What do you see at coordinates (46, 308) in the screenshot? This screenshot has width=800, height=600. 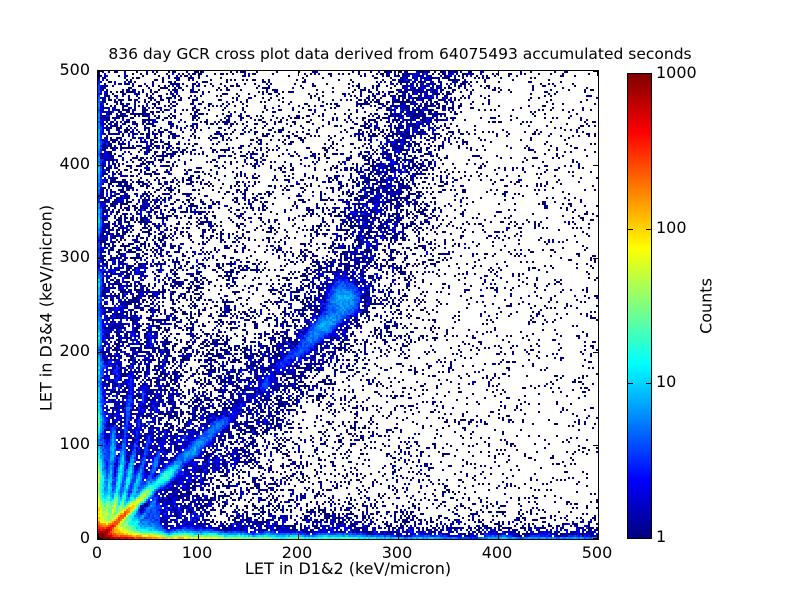 I see `y-axis-label: LET in D3&4 (keV/micron)` at bounding box center [46, 308].